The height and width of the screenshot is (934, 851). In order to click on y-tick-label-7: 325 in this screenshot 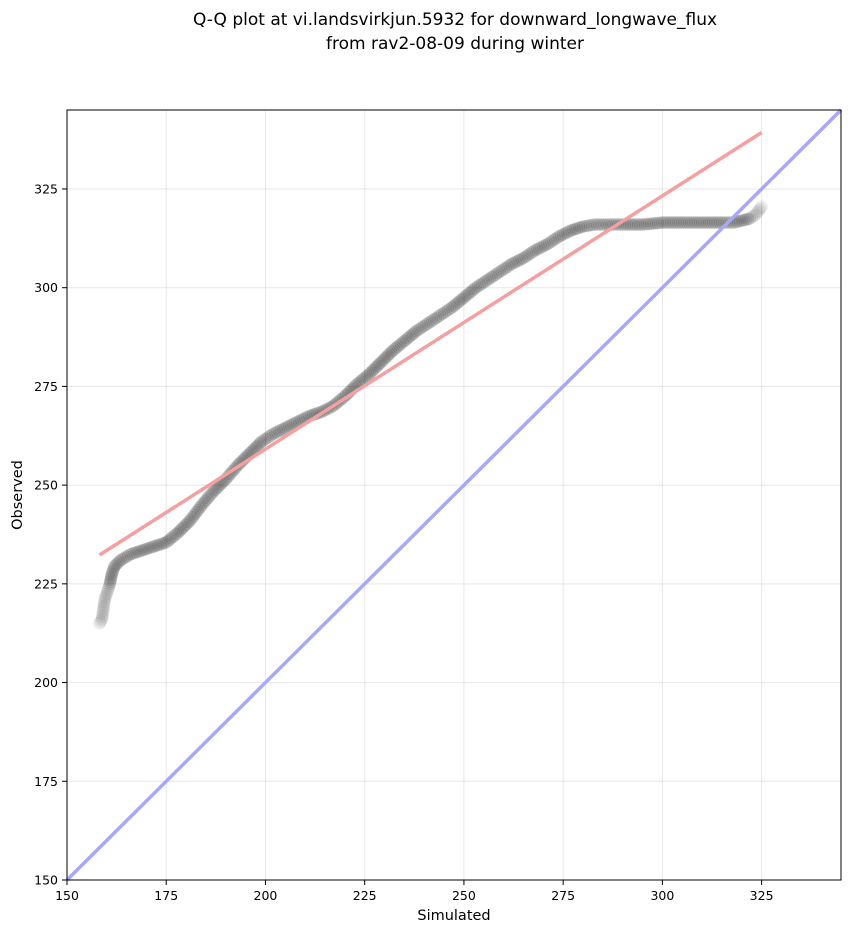, I will do `click(46, 188)`.